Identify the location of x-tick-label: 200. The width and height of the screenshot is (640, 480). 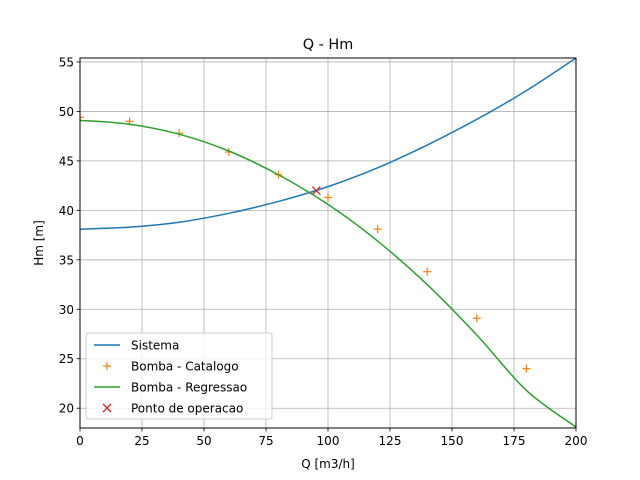
(576, 441).